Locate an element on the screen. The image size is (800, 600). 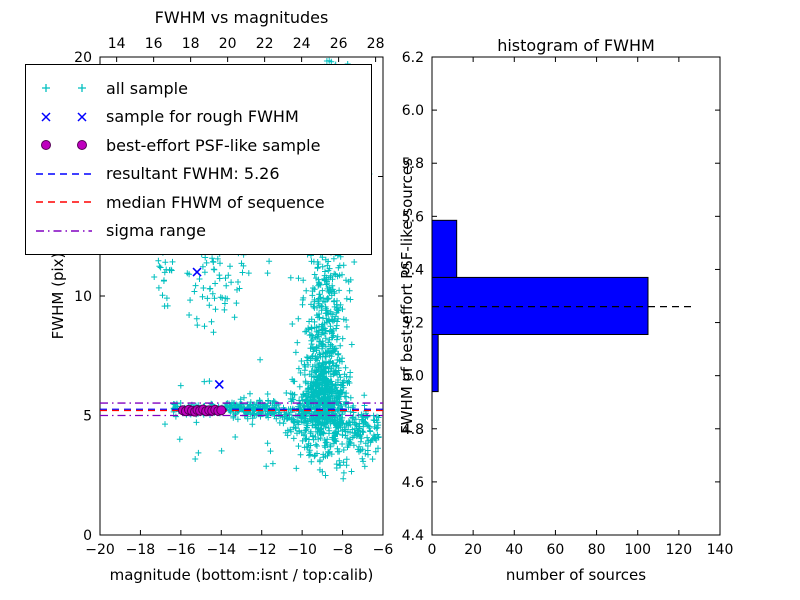
left-plot-ylabel: FWHM (pix) is located at coordinates (58, 296).